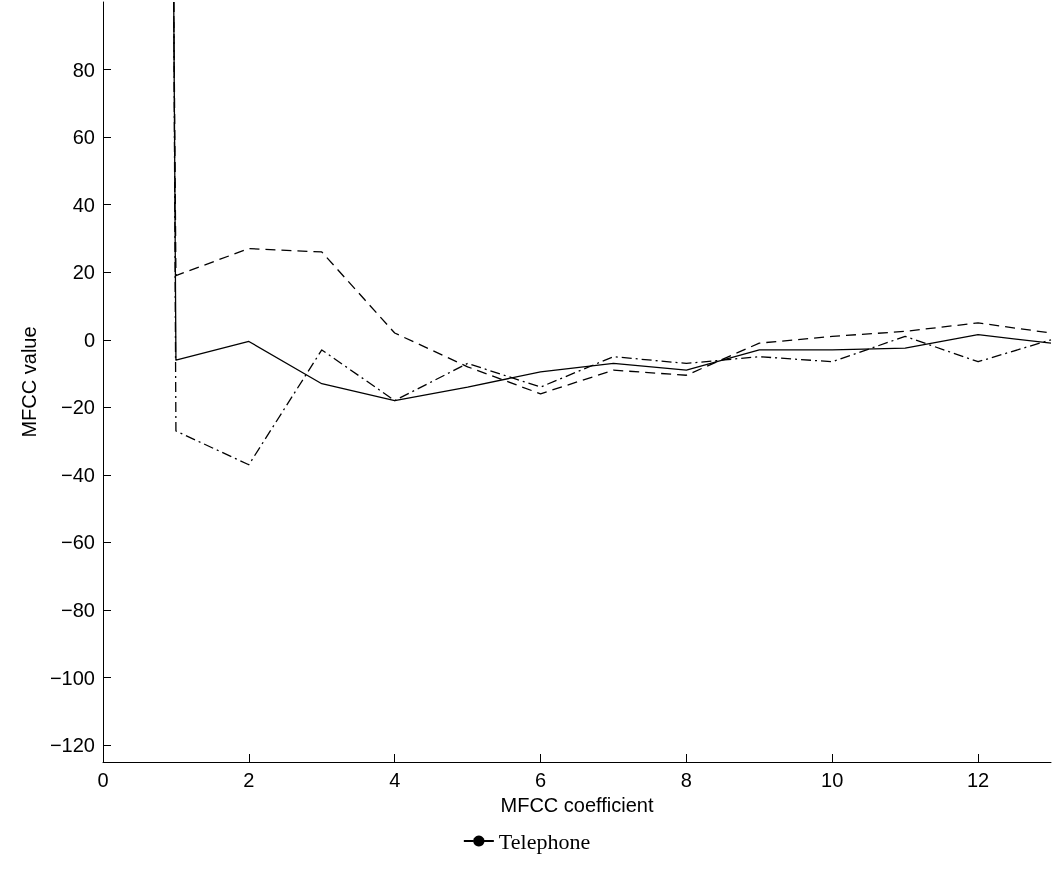 This screenshot has height=877, width=1053. I want to click on y-tick-label: −20, so click(78, 407).